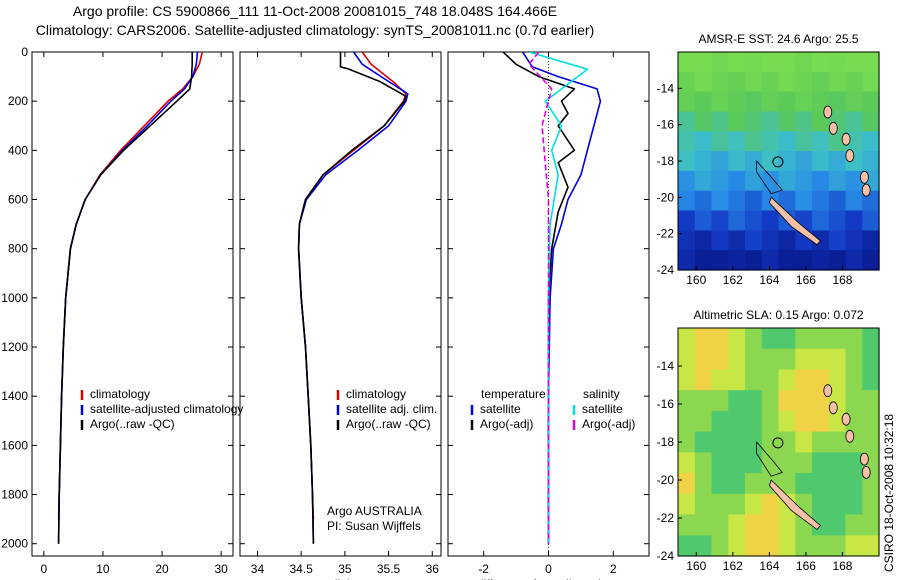 This screenshot has width=900, height=580. What do you see at coordinates (162, 569) in the screenshot?
I see `x-tick-label: 20` at bounding box center [162, 569].